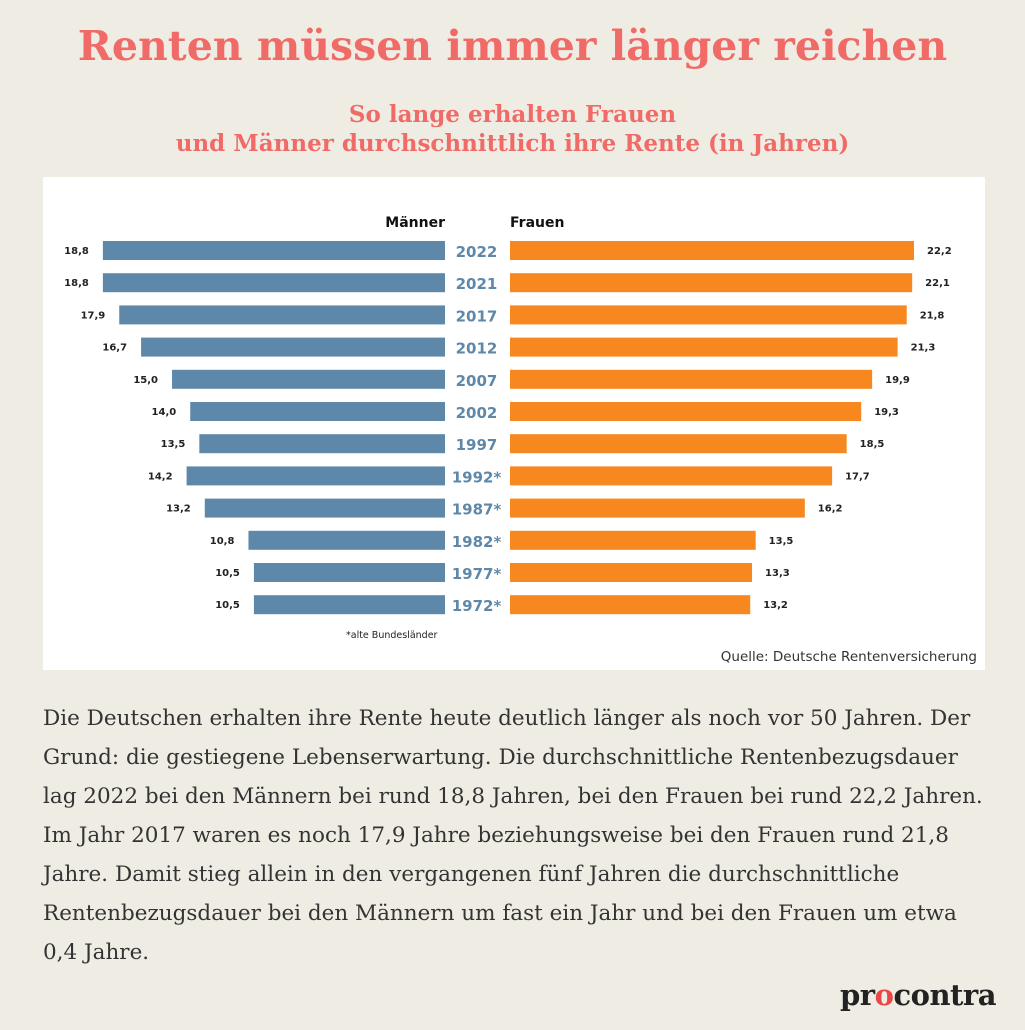  What do you see at coordinates (886, 412) in the screenshot?
I see `value-label-frauen: 19,3` at bounding box center [886, 412].